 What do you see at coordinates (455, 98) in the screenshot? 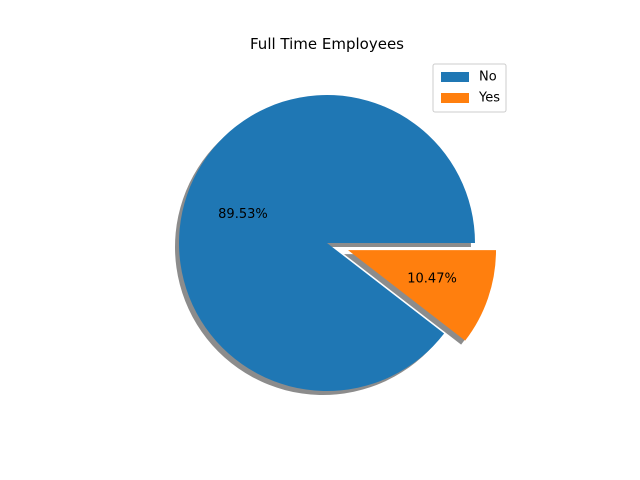
I see `legend-swatch-yes` at bounding box center [455, 98].